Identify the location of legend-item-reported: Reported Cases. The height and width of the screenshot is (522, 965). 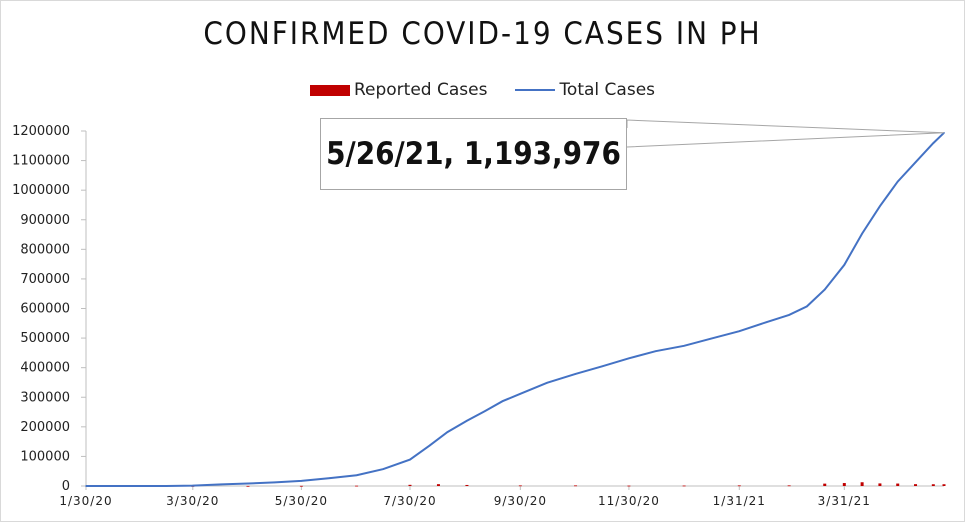
(398, 90).